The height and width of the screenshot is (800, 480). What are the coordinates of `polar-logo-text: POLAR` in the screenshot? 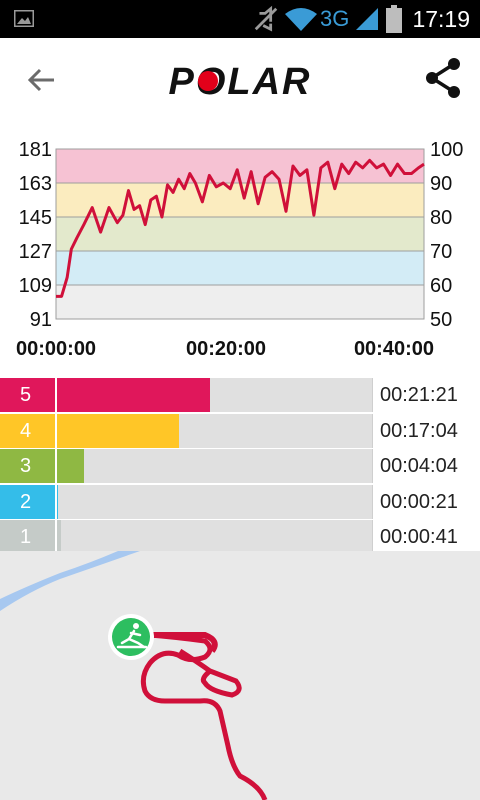 It's located at (240, 81).